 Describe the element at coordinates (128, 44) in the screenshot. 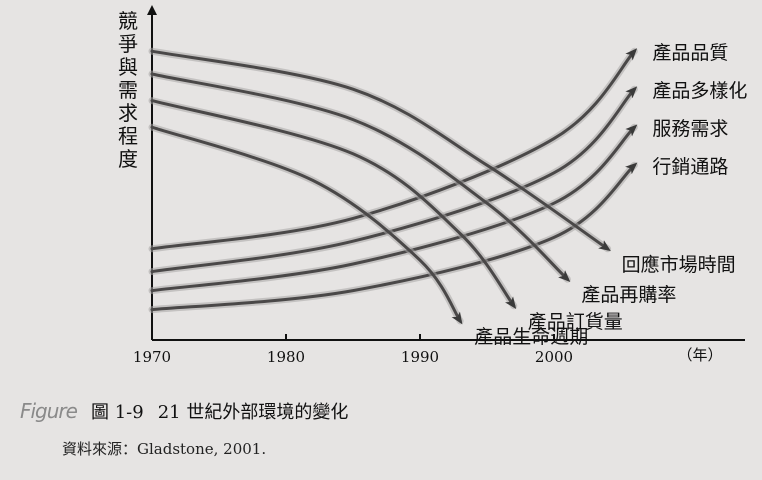

I see `y-axis-label-char: 爭` at that location.